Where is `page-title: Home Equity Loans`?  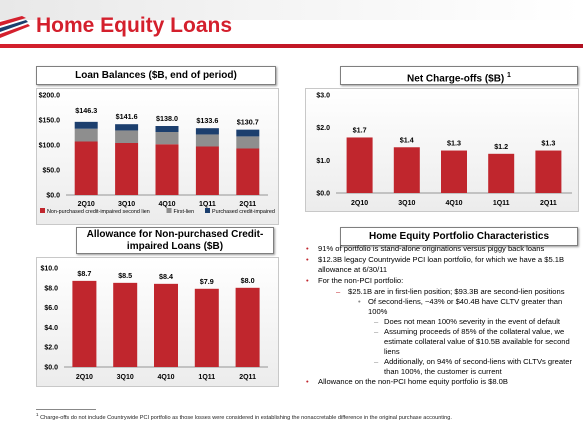
page-title: Home Equity Loans is located at coordinates (134, 25).